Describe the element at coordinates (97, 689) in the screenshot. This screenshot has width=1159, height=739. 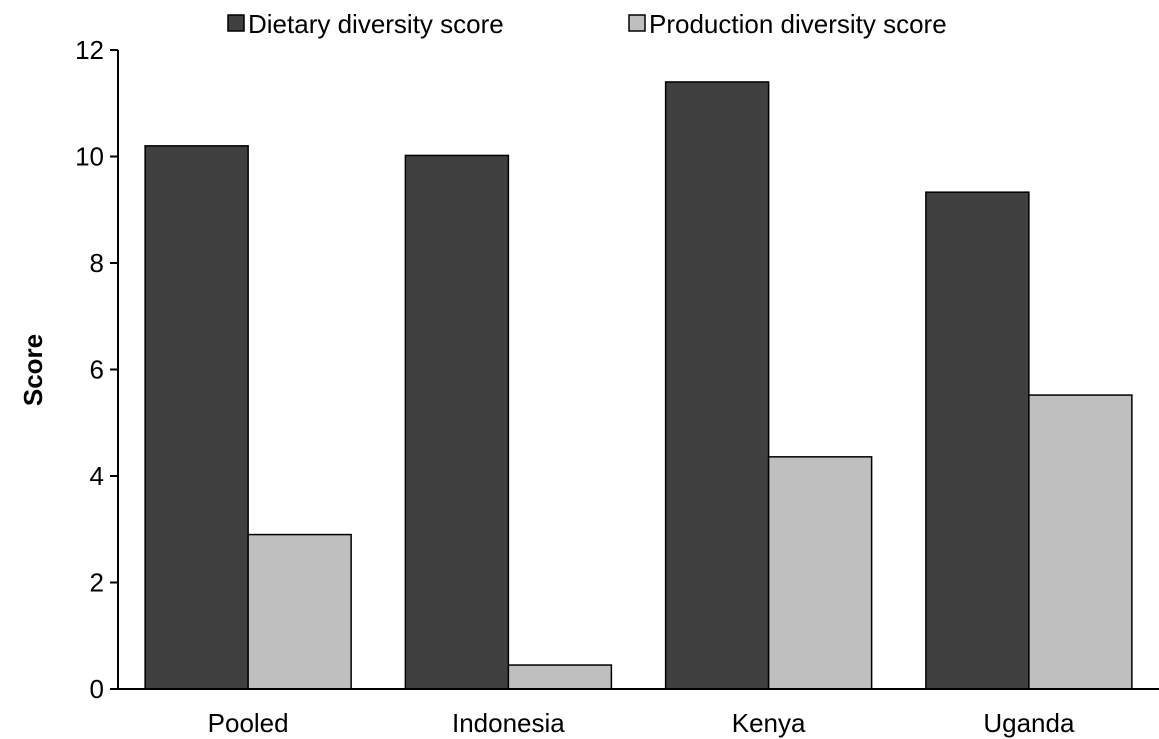
I see `y-tick-label: 0` at that location.